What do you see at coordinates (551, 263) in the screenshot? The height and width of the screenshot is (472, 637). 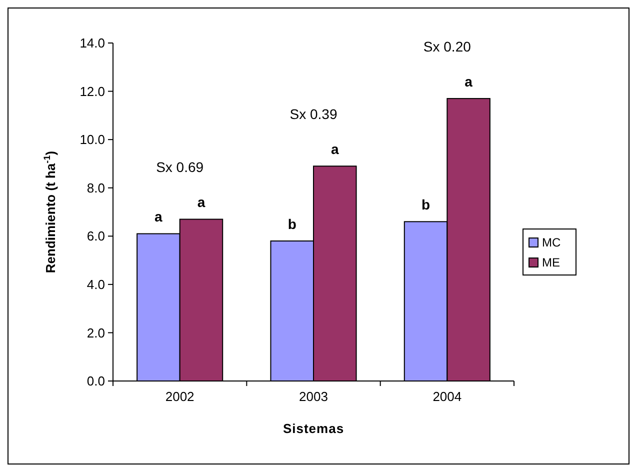 I see `legend-label: ME` at bounding box center [551, 263].